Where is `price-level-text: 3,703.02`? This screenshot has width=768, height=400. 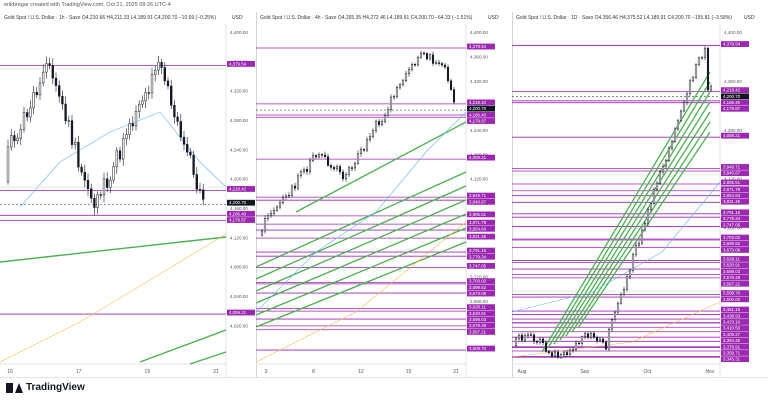
price-level-text: 3,703.02 is located at coordinates (478, 281).